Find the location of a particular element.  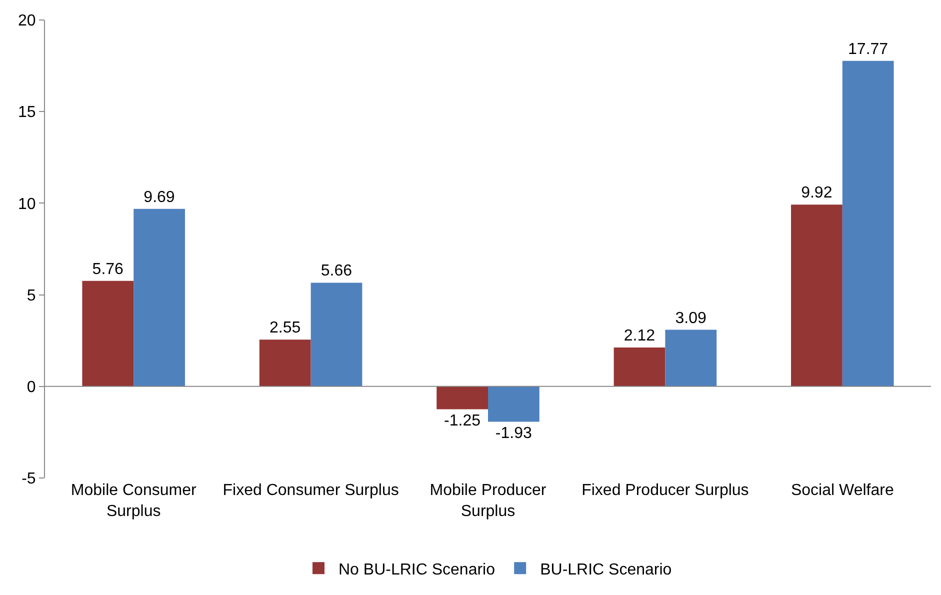

data-label: 2.55 is located at coordinates (285, 328).